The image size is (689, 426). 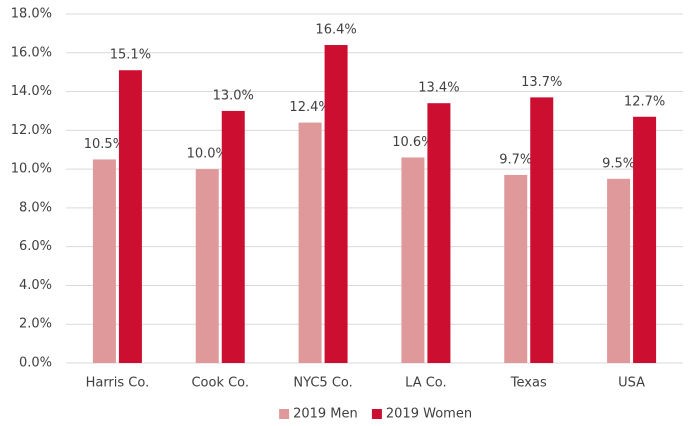 What do you see at coordinates (31, 169) in the screenshot?
I see `y-tick-label: 10.0%` at bounding box center [31, 169].